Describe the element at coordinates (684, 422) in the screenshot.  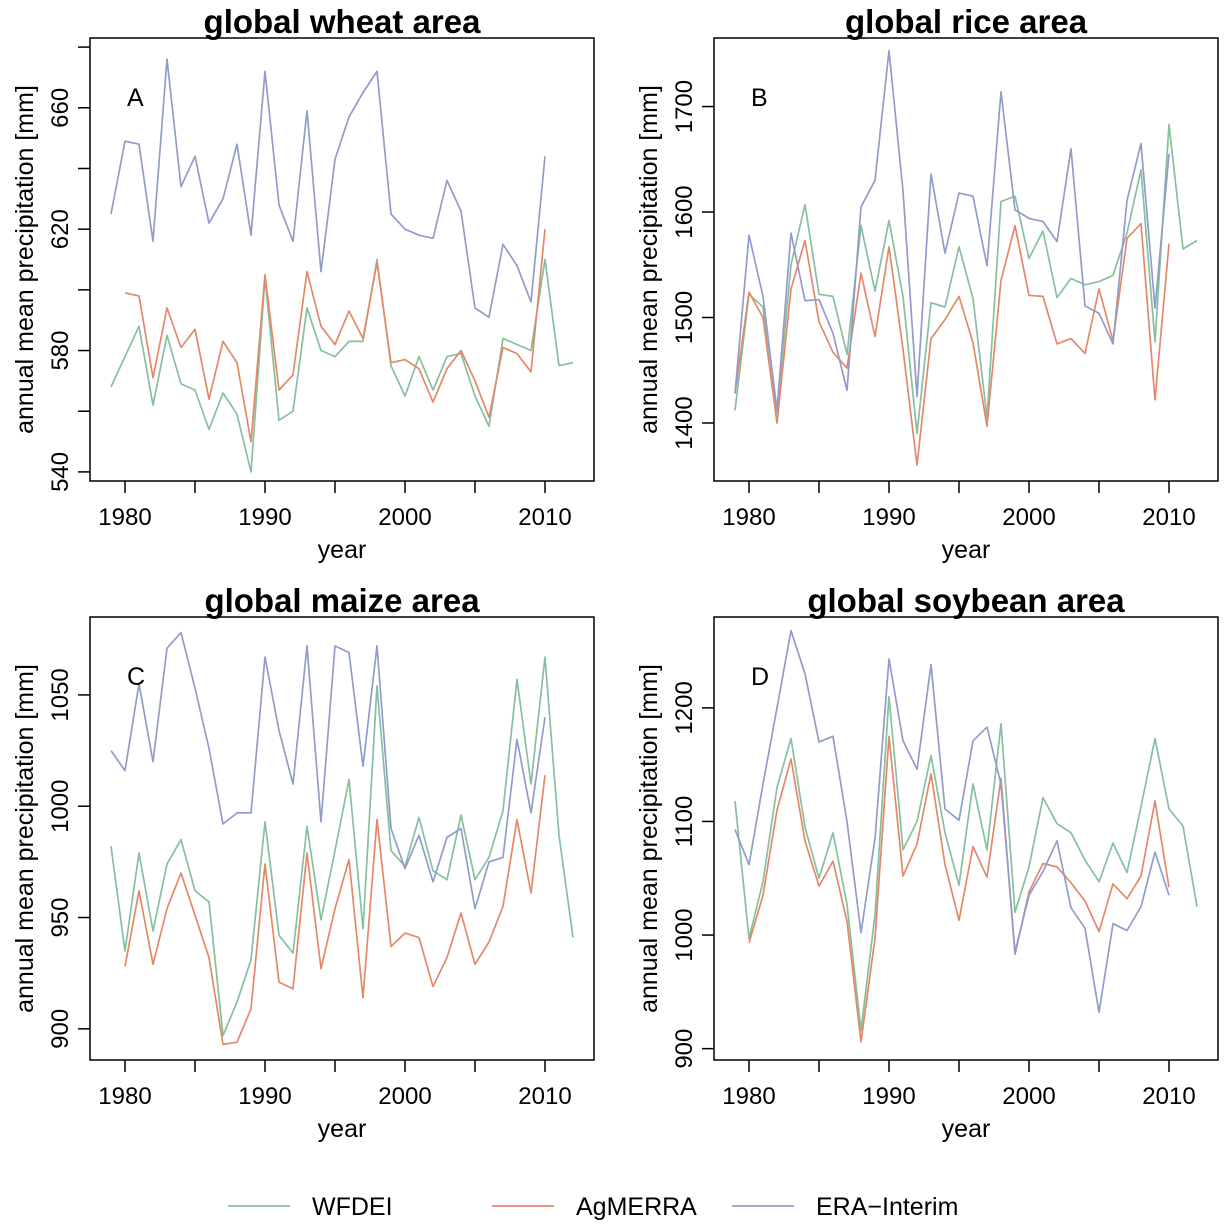
I see `y-tick-label: 1400` at that location.